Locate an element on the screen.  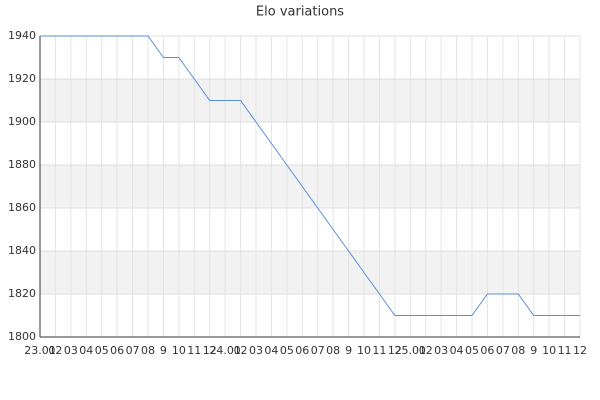
y-tick-label: 1860 is located at coordinates (22, 207).